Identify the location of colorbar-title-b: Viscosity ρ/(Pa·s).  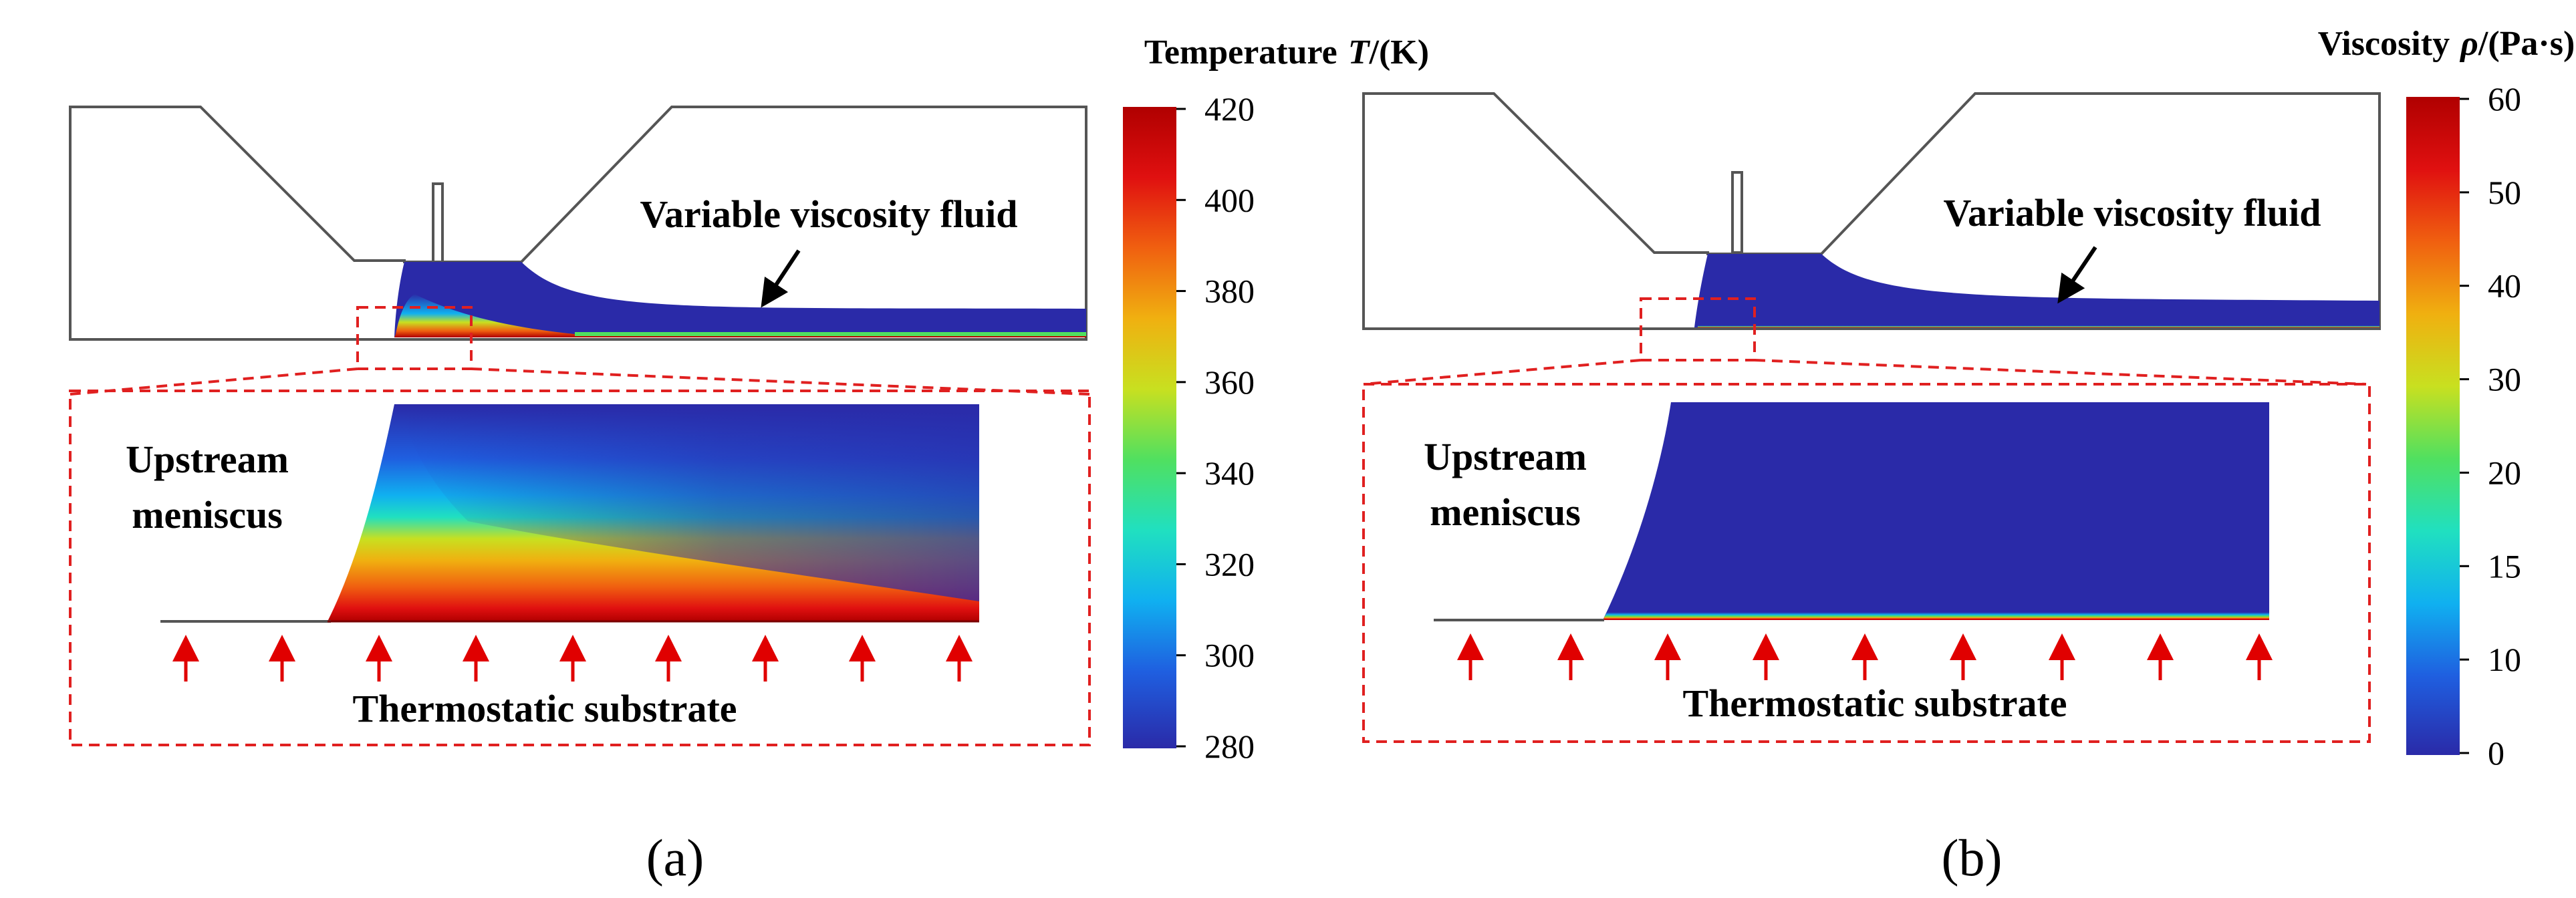
(2446, 44).